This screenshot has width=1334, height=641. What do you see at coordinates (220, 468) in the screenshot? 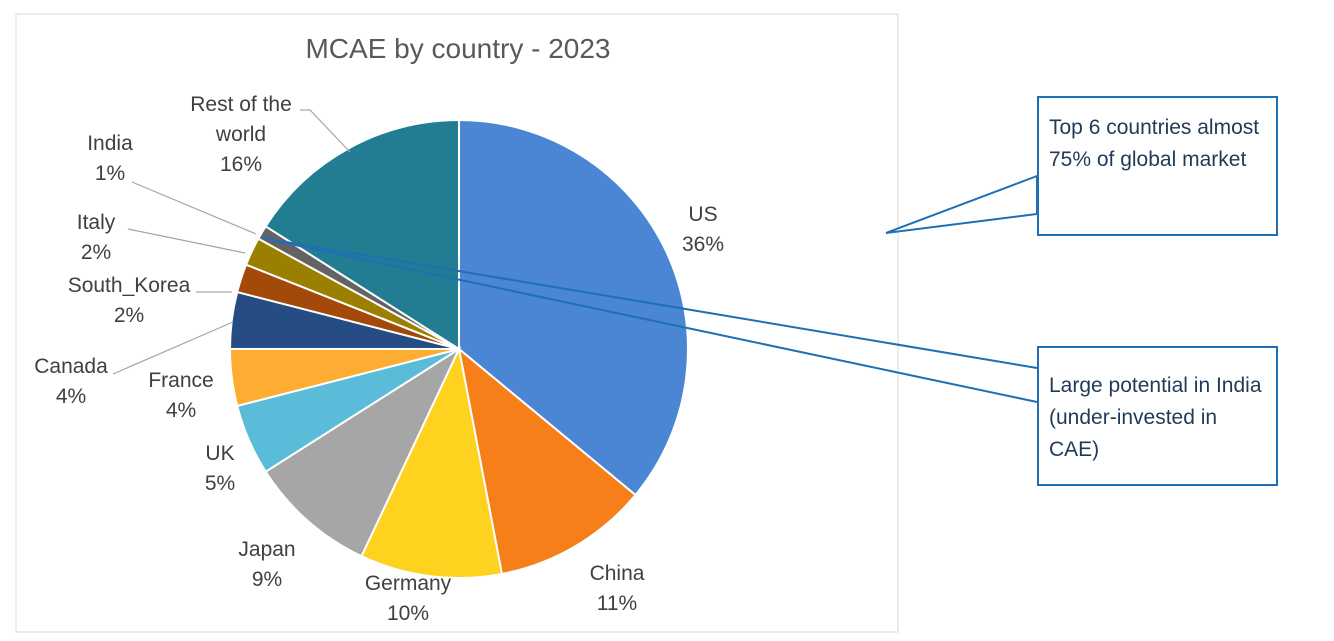
I see `data-label-uk: UK 5%` at bounding box center [220, 468].